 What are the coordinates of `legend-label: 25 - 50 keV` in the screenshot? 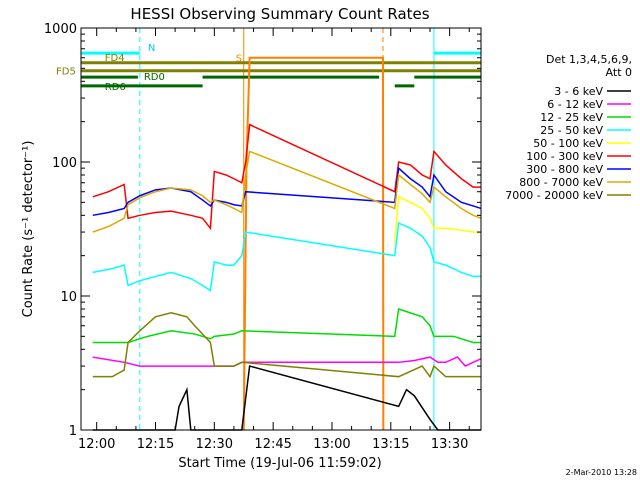 It's located at (571, 130).